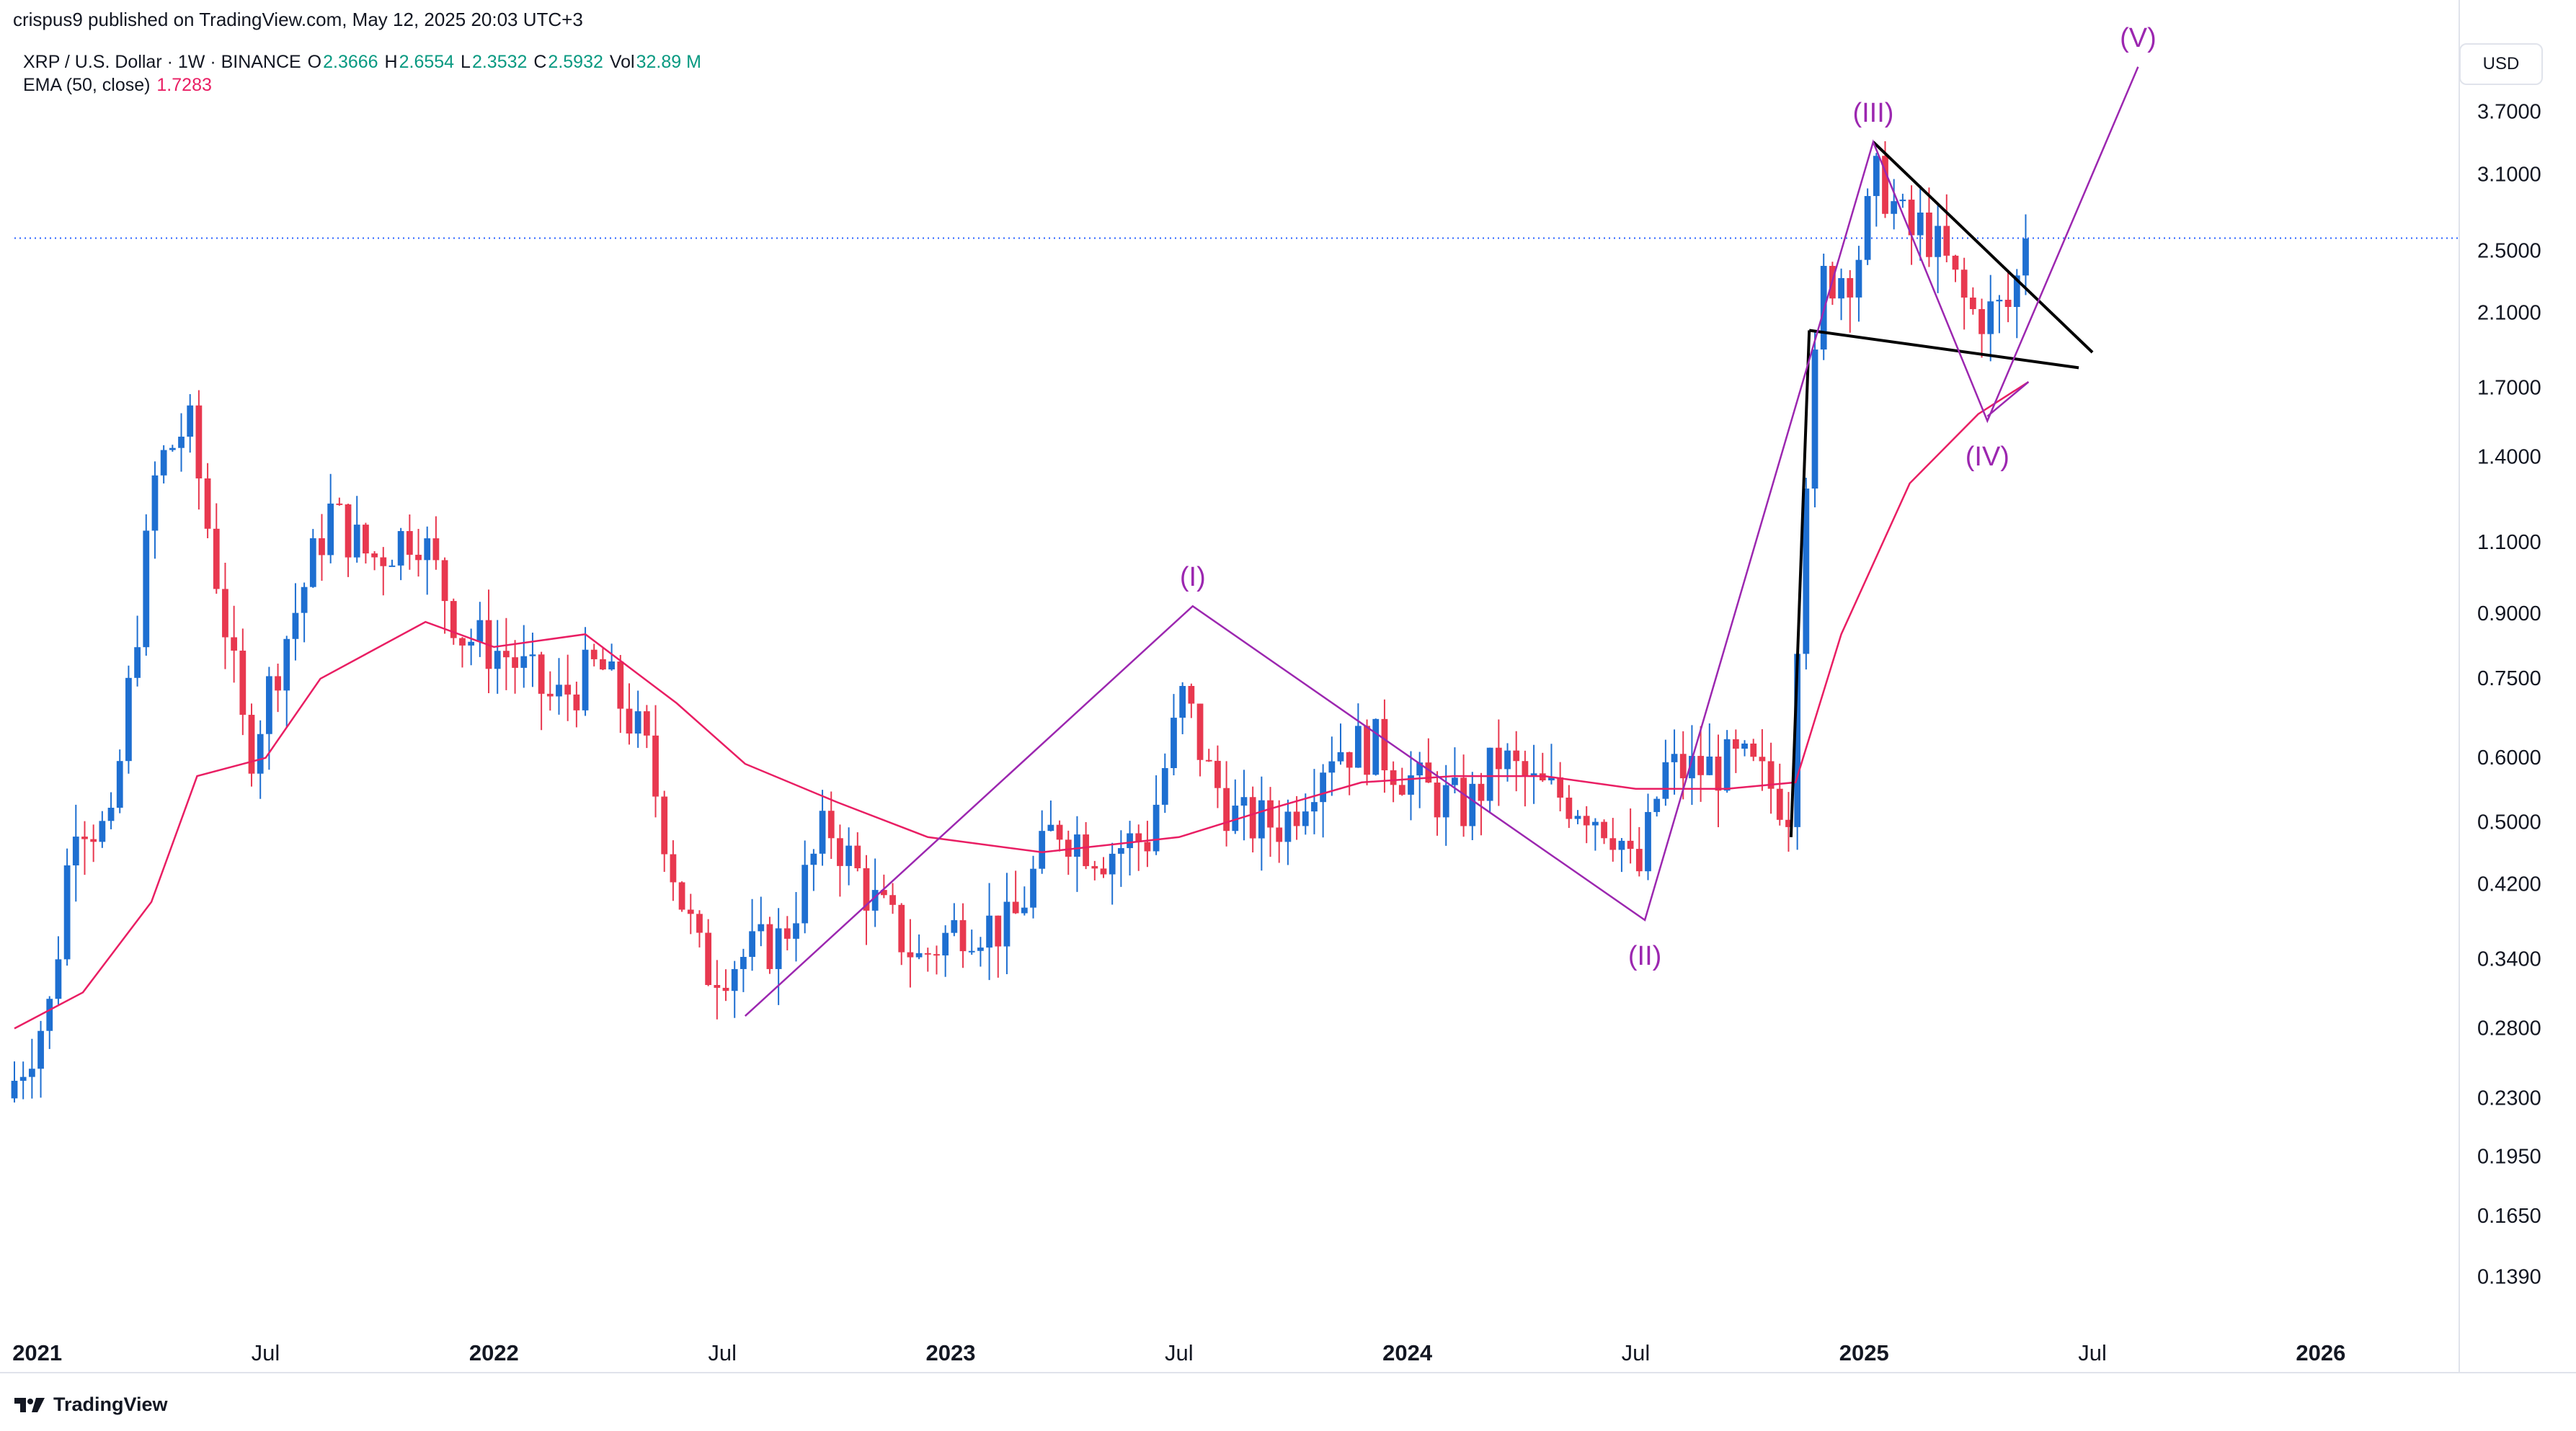  What do you see at coordinates (668, 62) in the screenshot?
I see `volume-value: 32.89 M` at bounding box center [668, 62].